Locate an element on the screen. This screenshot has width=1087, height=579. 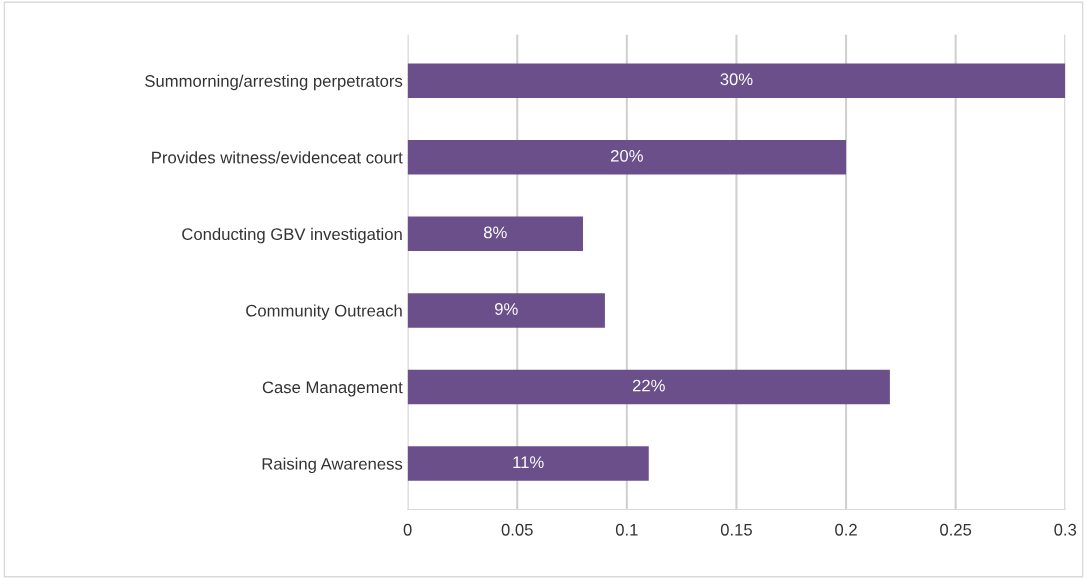
data-label: 9% is located at coordinates (506, 309).